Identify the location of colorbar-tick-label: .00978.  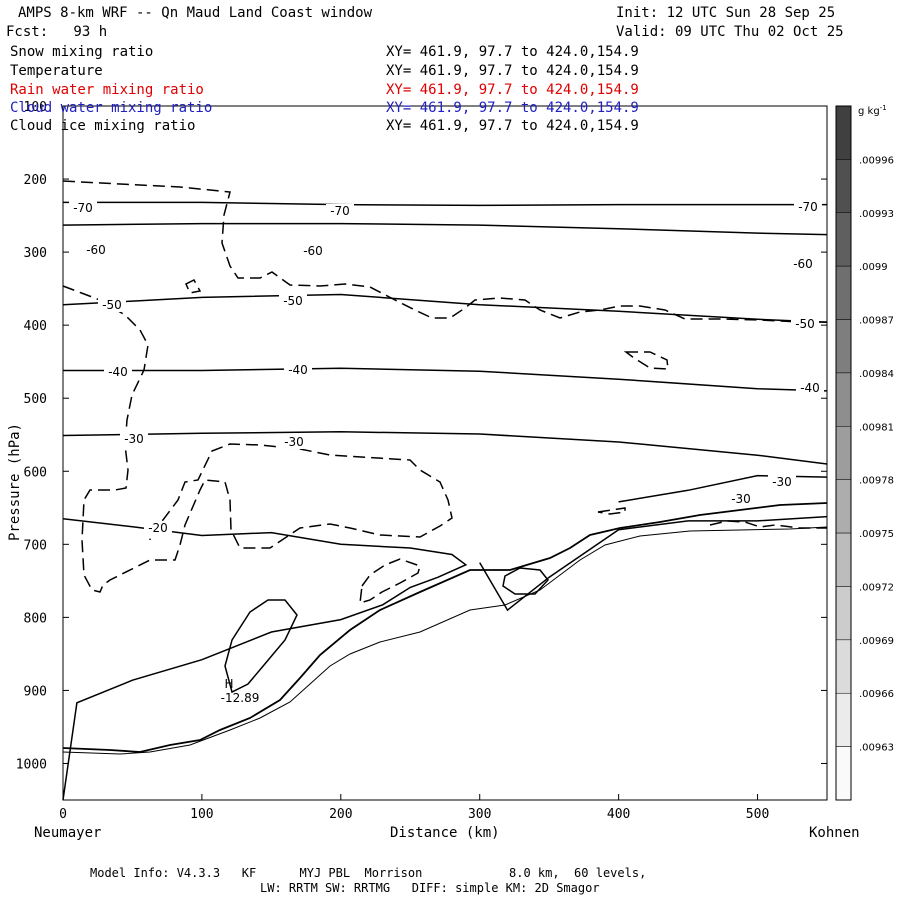
(876, 481).